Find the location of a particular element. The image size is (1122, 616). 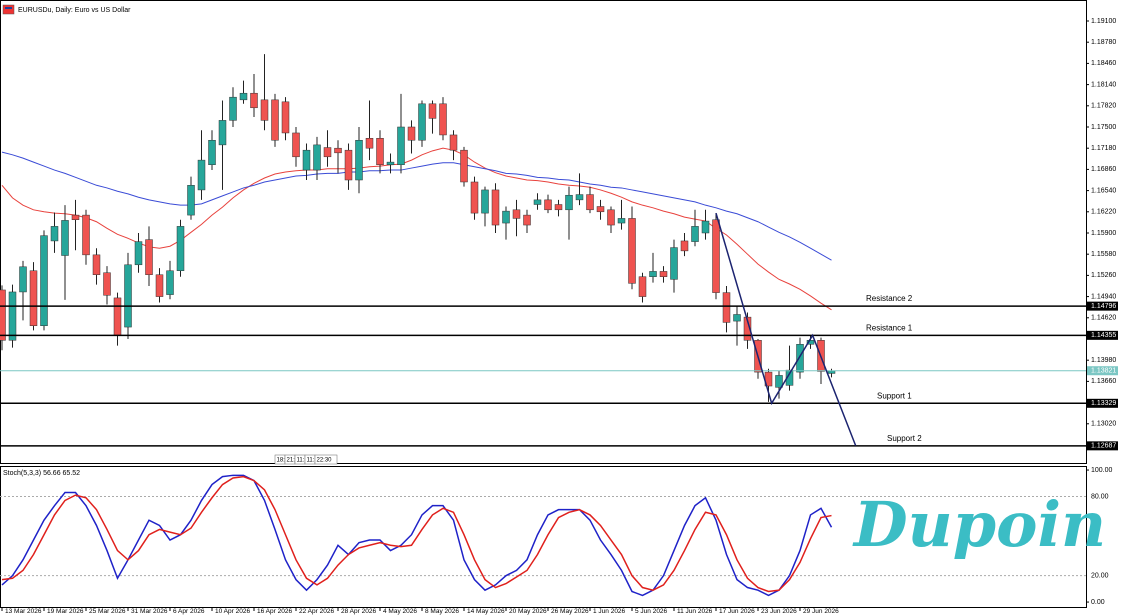

level-label: 1.13329 is located at coordinates (1103, 403).